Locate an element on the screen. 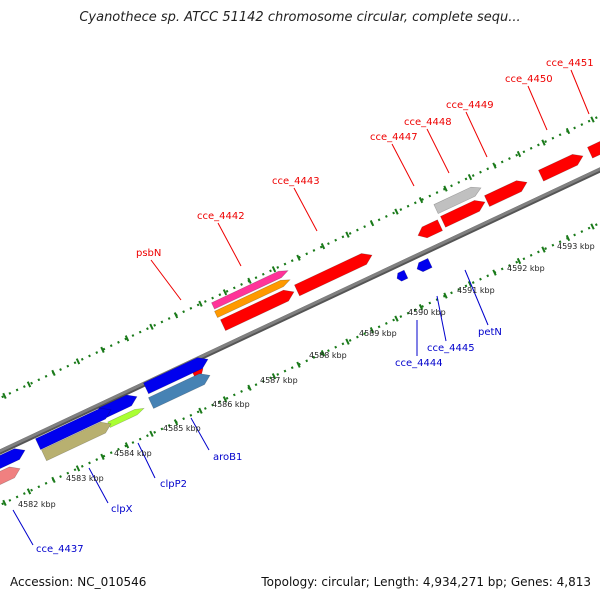 The image size is (600, 600). kbp-label-4587: 4587 kbp is located at coordinates (279, 380).